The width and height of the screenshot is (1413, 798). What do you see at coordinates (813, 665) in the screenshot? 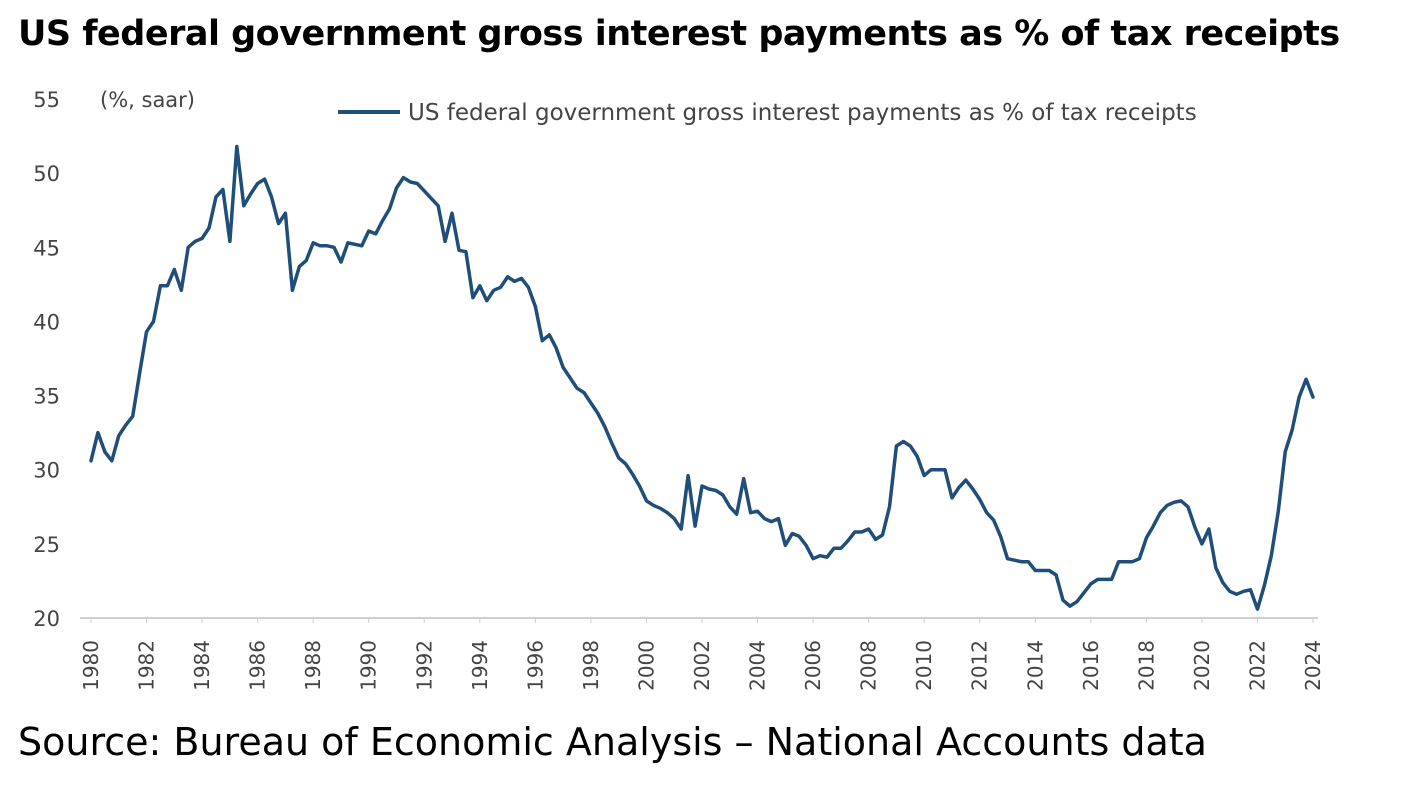
I see `x-tick-label: 2006` at bounding box center [813, 665].